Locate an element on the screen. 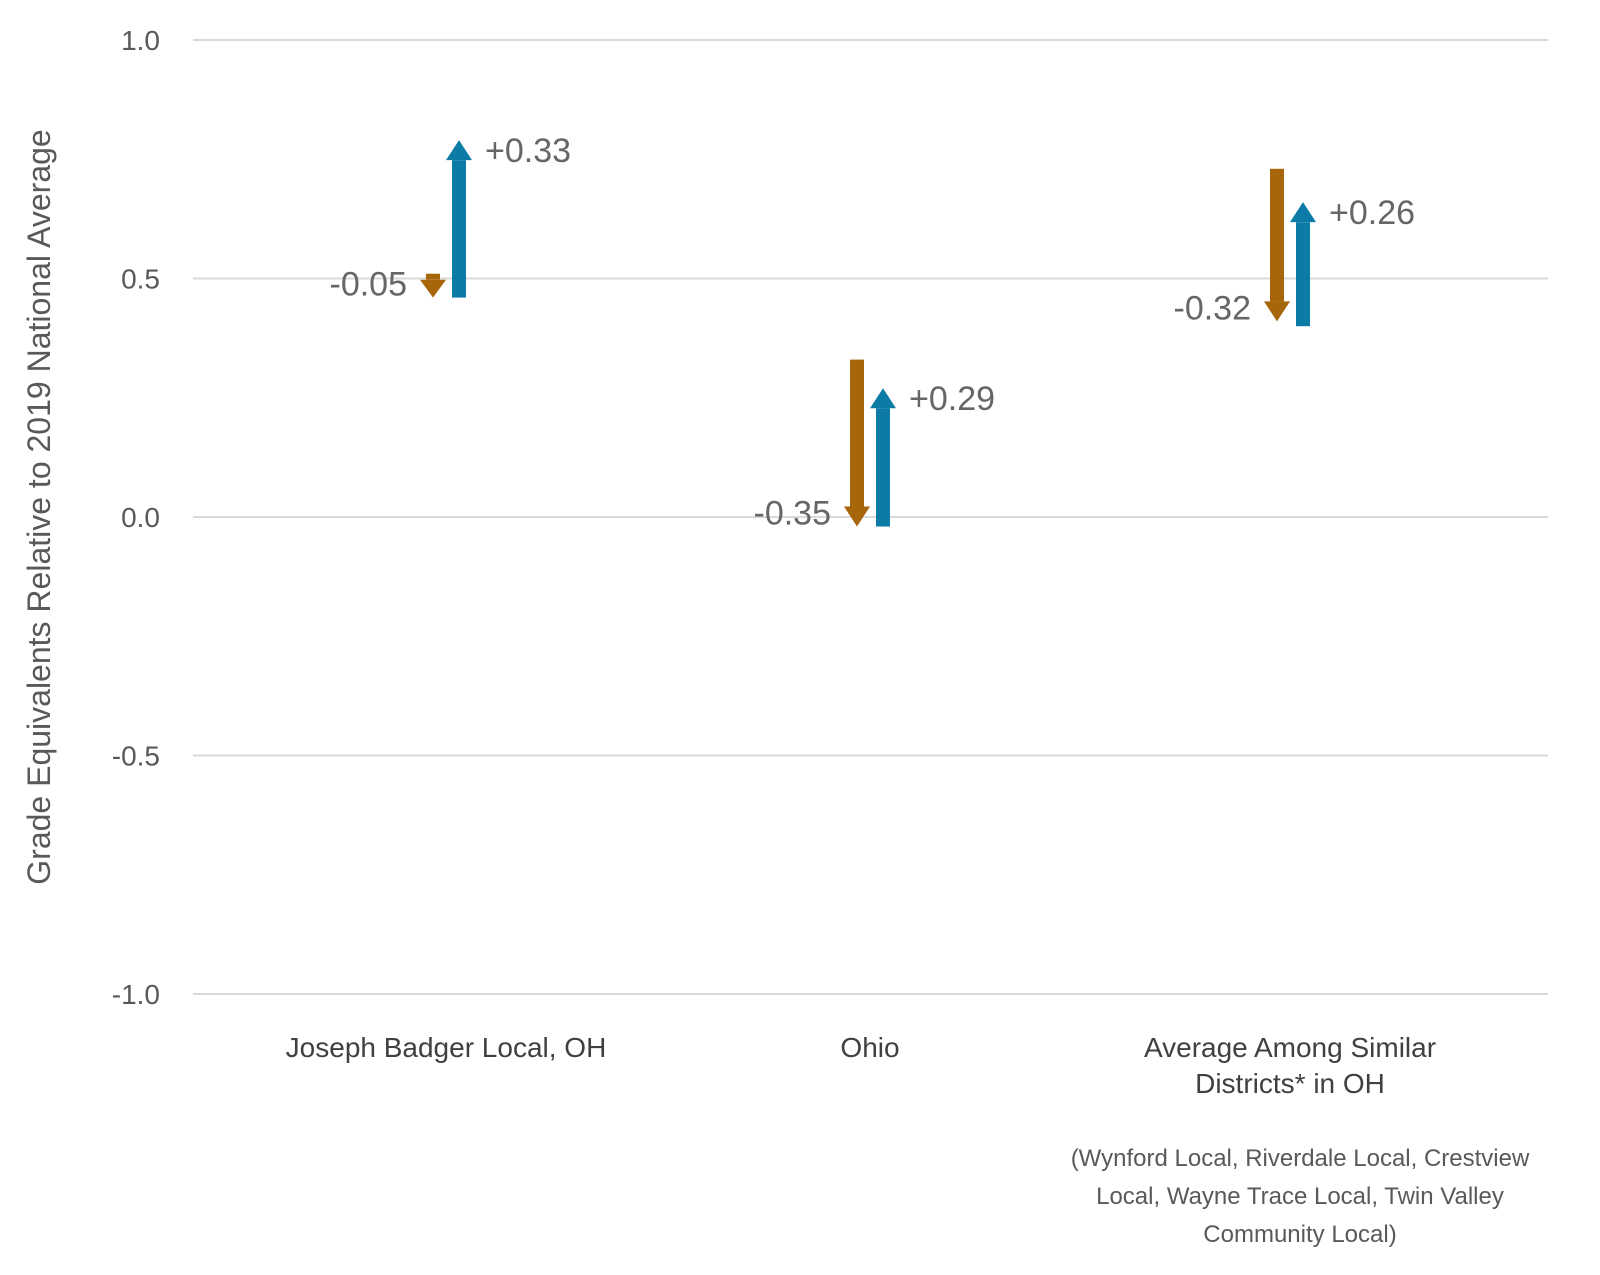 The height and width of the screenshot is (1275, 1600). y-tick-label: 1.0 is located at coordinates (140, 40).